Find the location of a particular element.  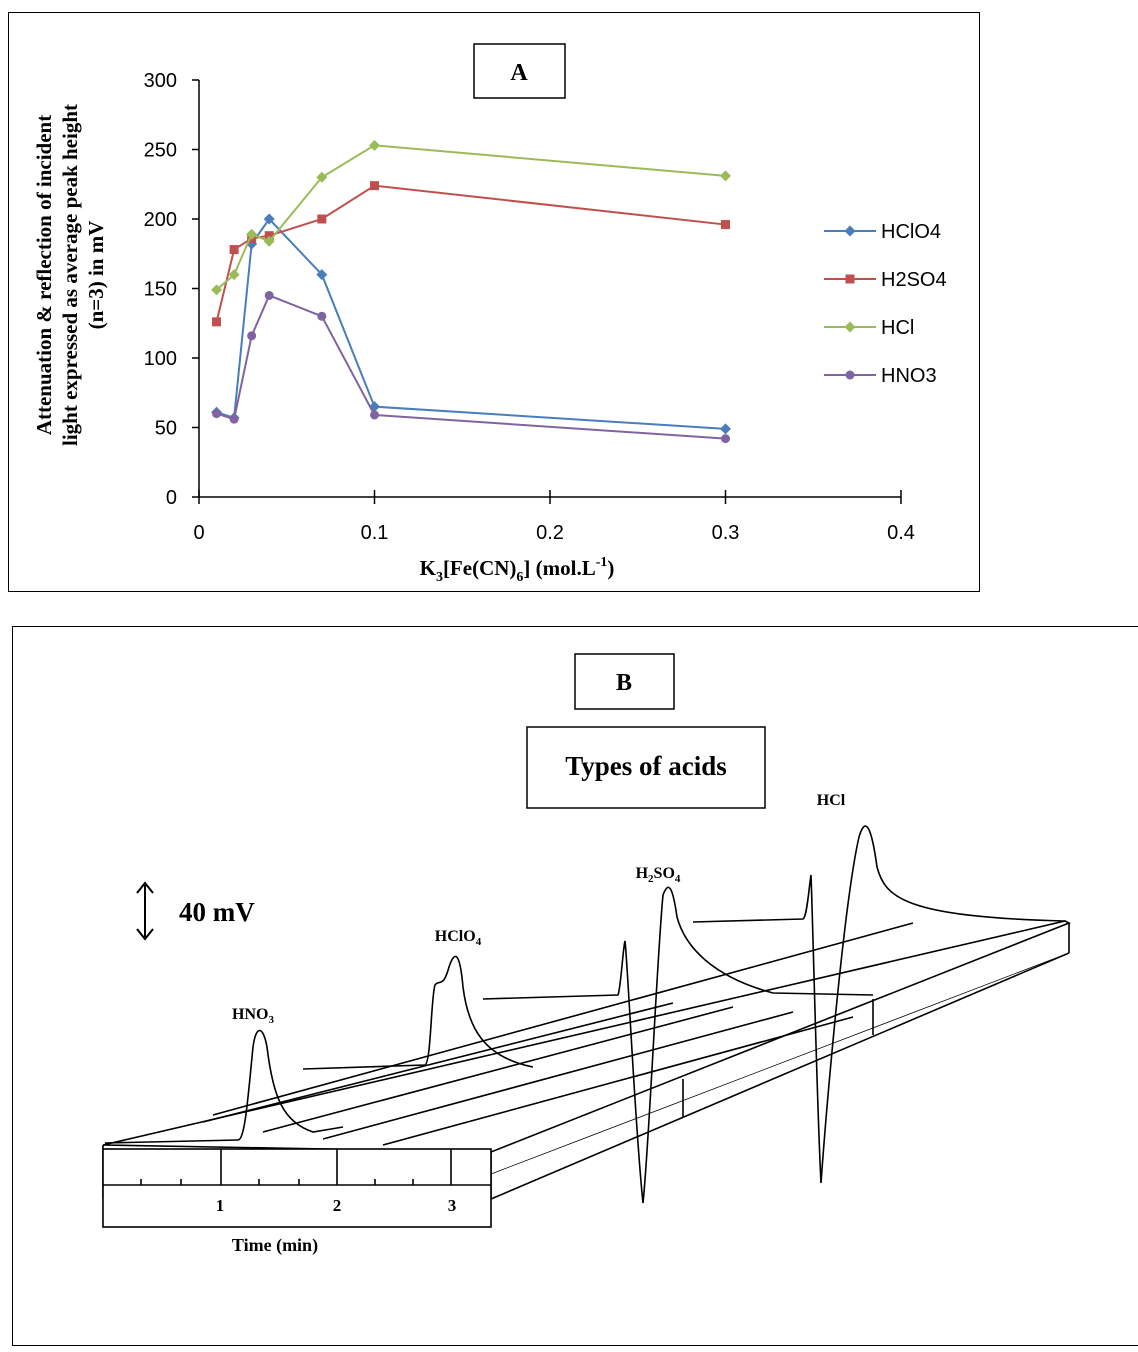

y-tick-label: 300 is located at coordinates (160, 81).